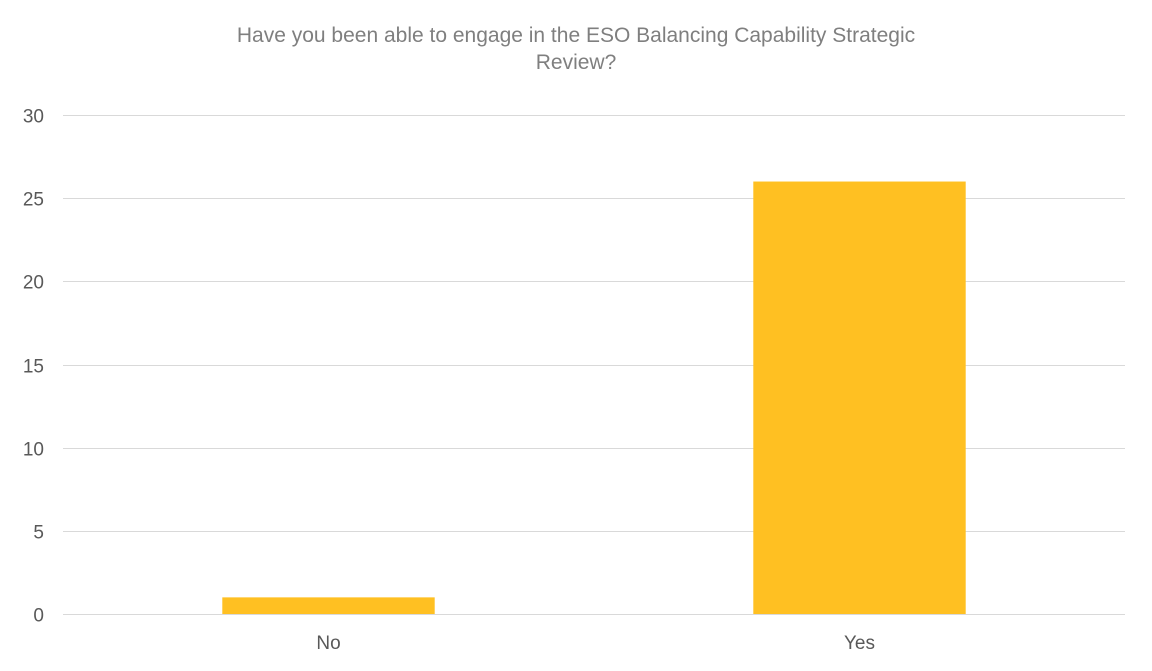 The width and height of the screenshot is (1152, 671). What do you see at coordinates (595, 643) in the screenshot?
I see `x-axis-tick-labels: No Yes` at bounding box center [595, 643].